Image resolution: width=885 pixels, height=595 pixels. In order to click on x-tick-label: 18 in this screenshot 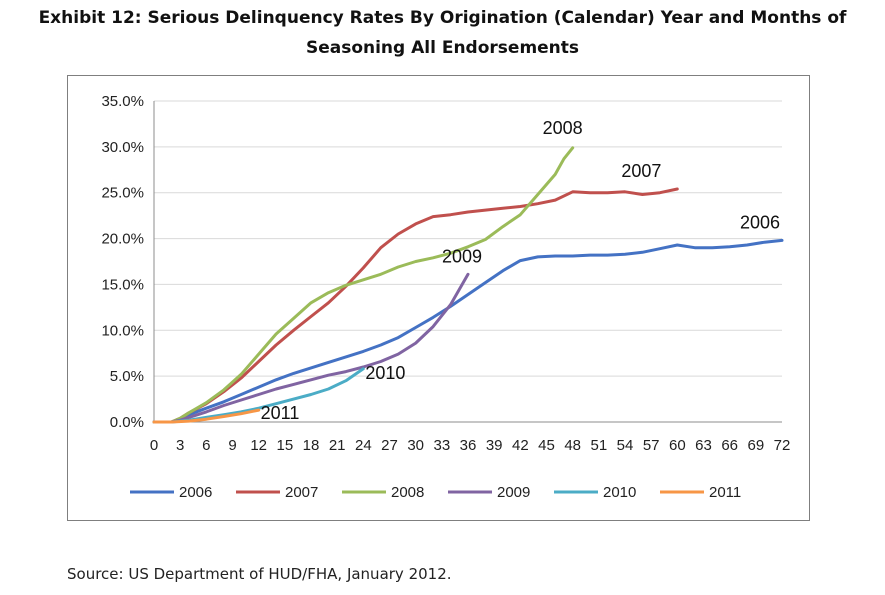, I will do `click(311, 445)`.